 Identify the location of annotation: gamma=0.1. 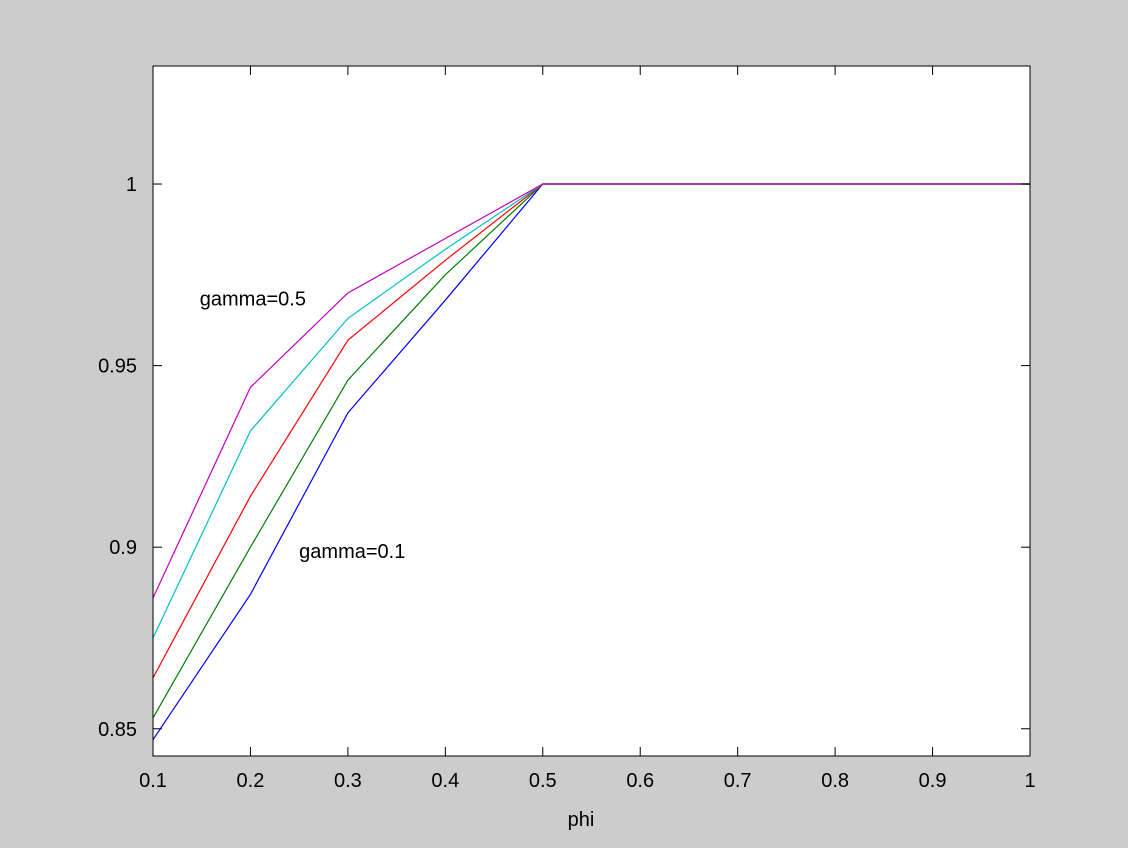
(352, 552).